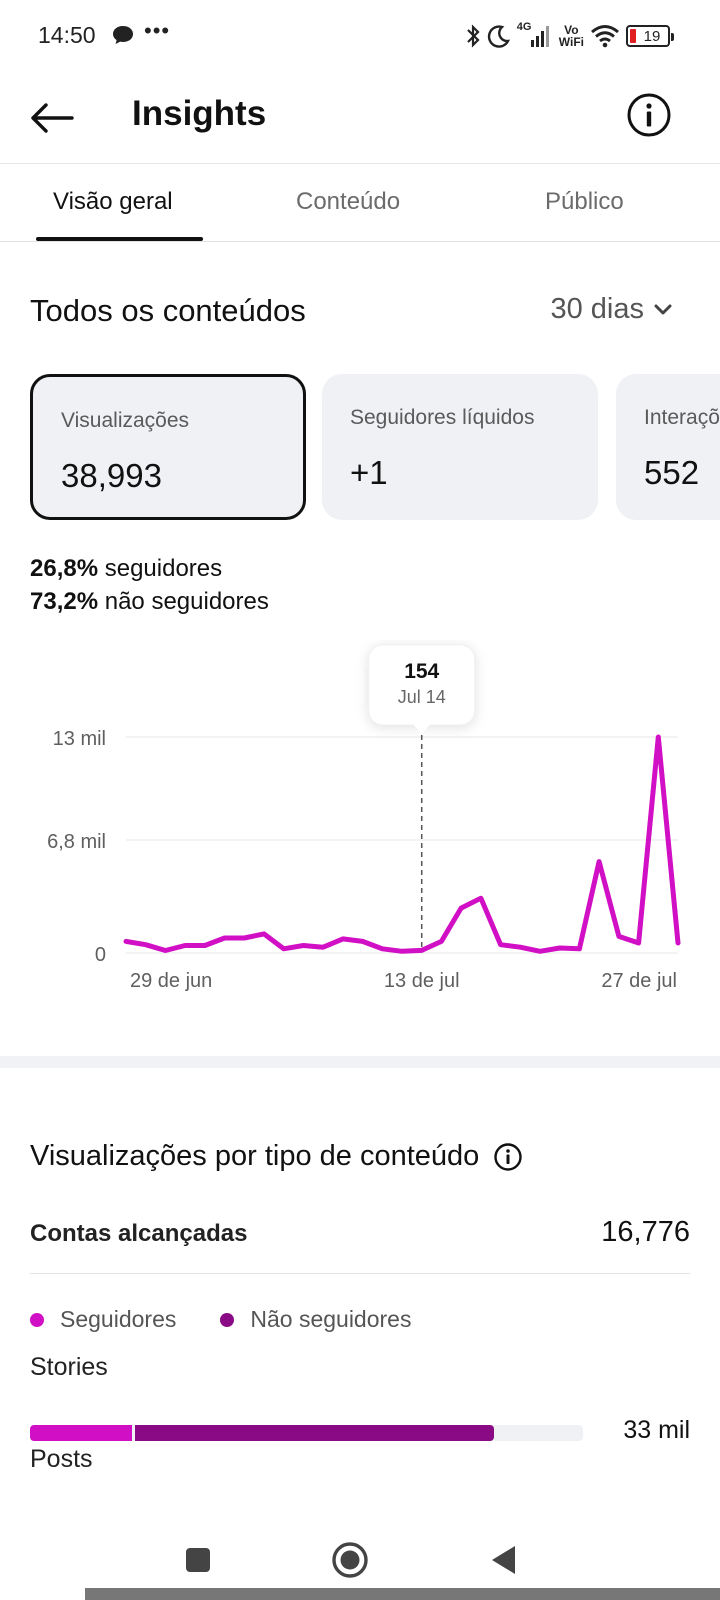 The height and width of the screenshot is (1600, 720). What do you see at coordinates (498, 36) in the screenshot?
I see `moon-icon` at bounding box center [498, 36].